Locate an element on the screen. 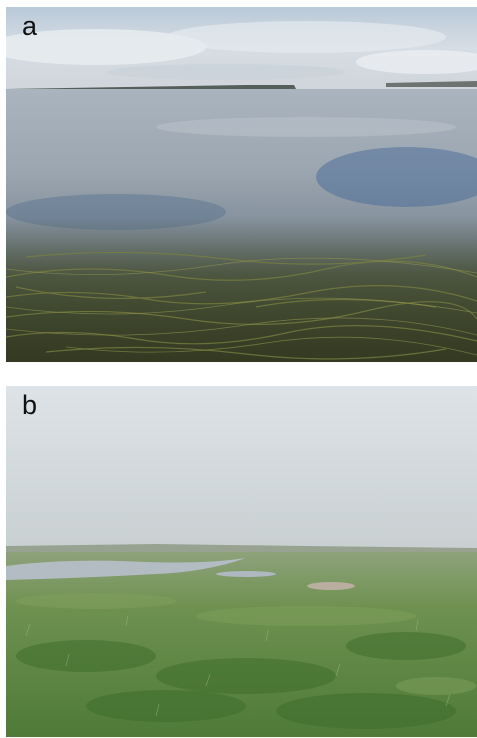  panel-label-a: a is located at coordinates (30, 26).